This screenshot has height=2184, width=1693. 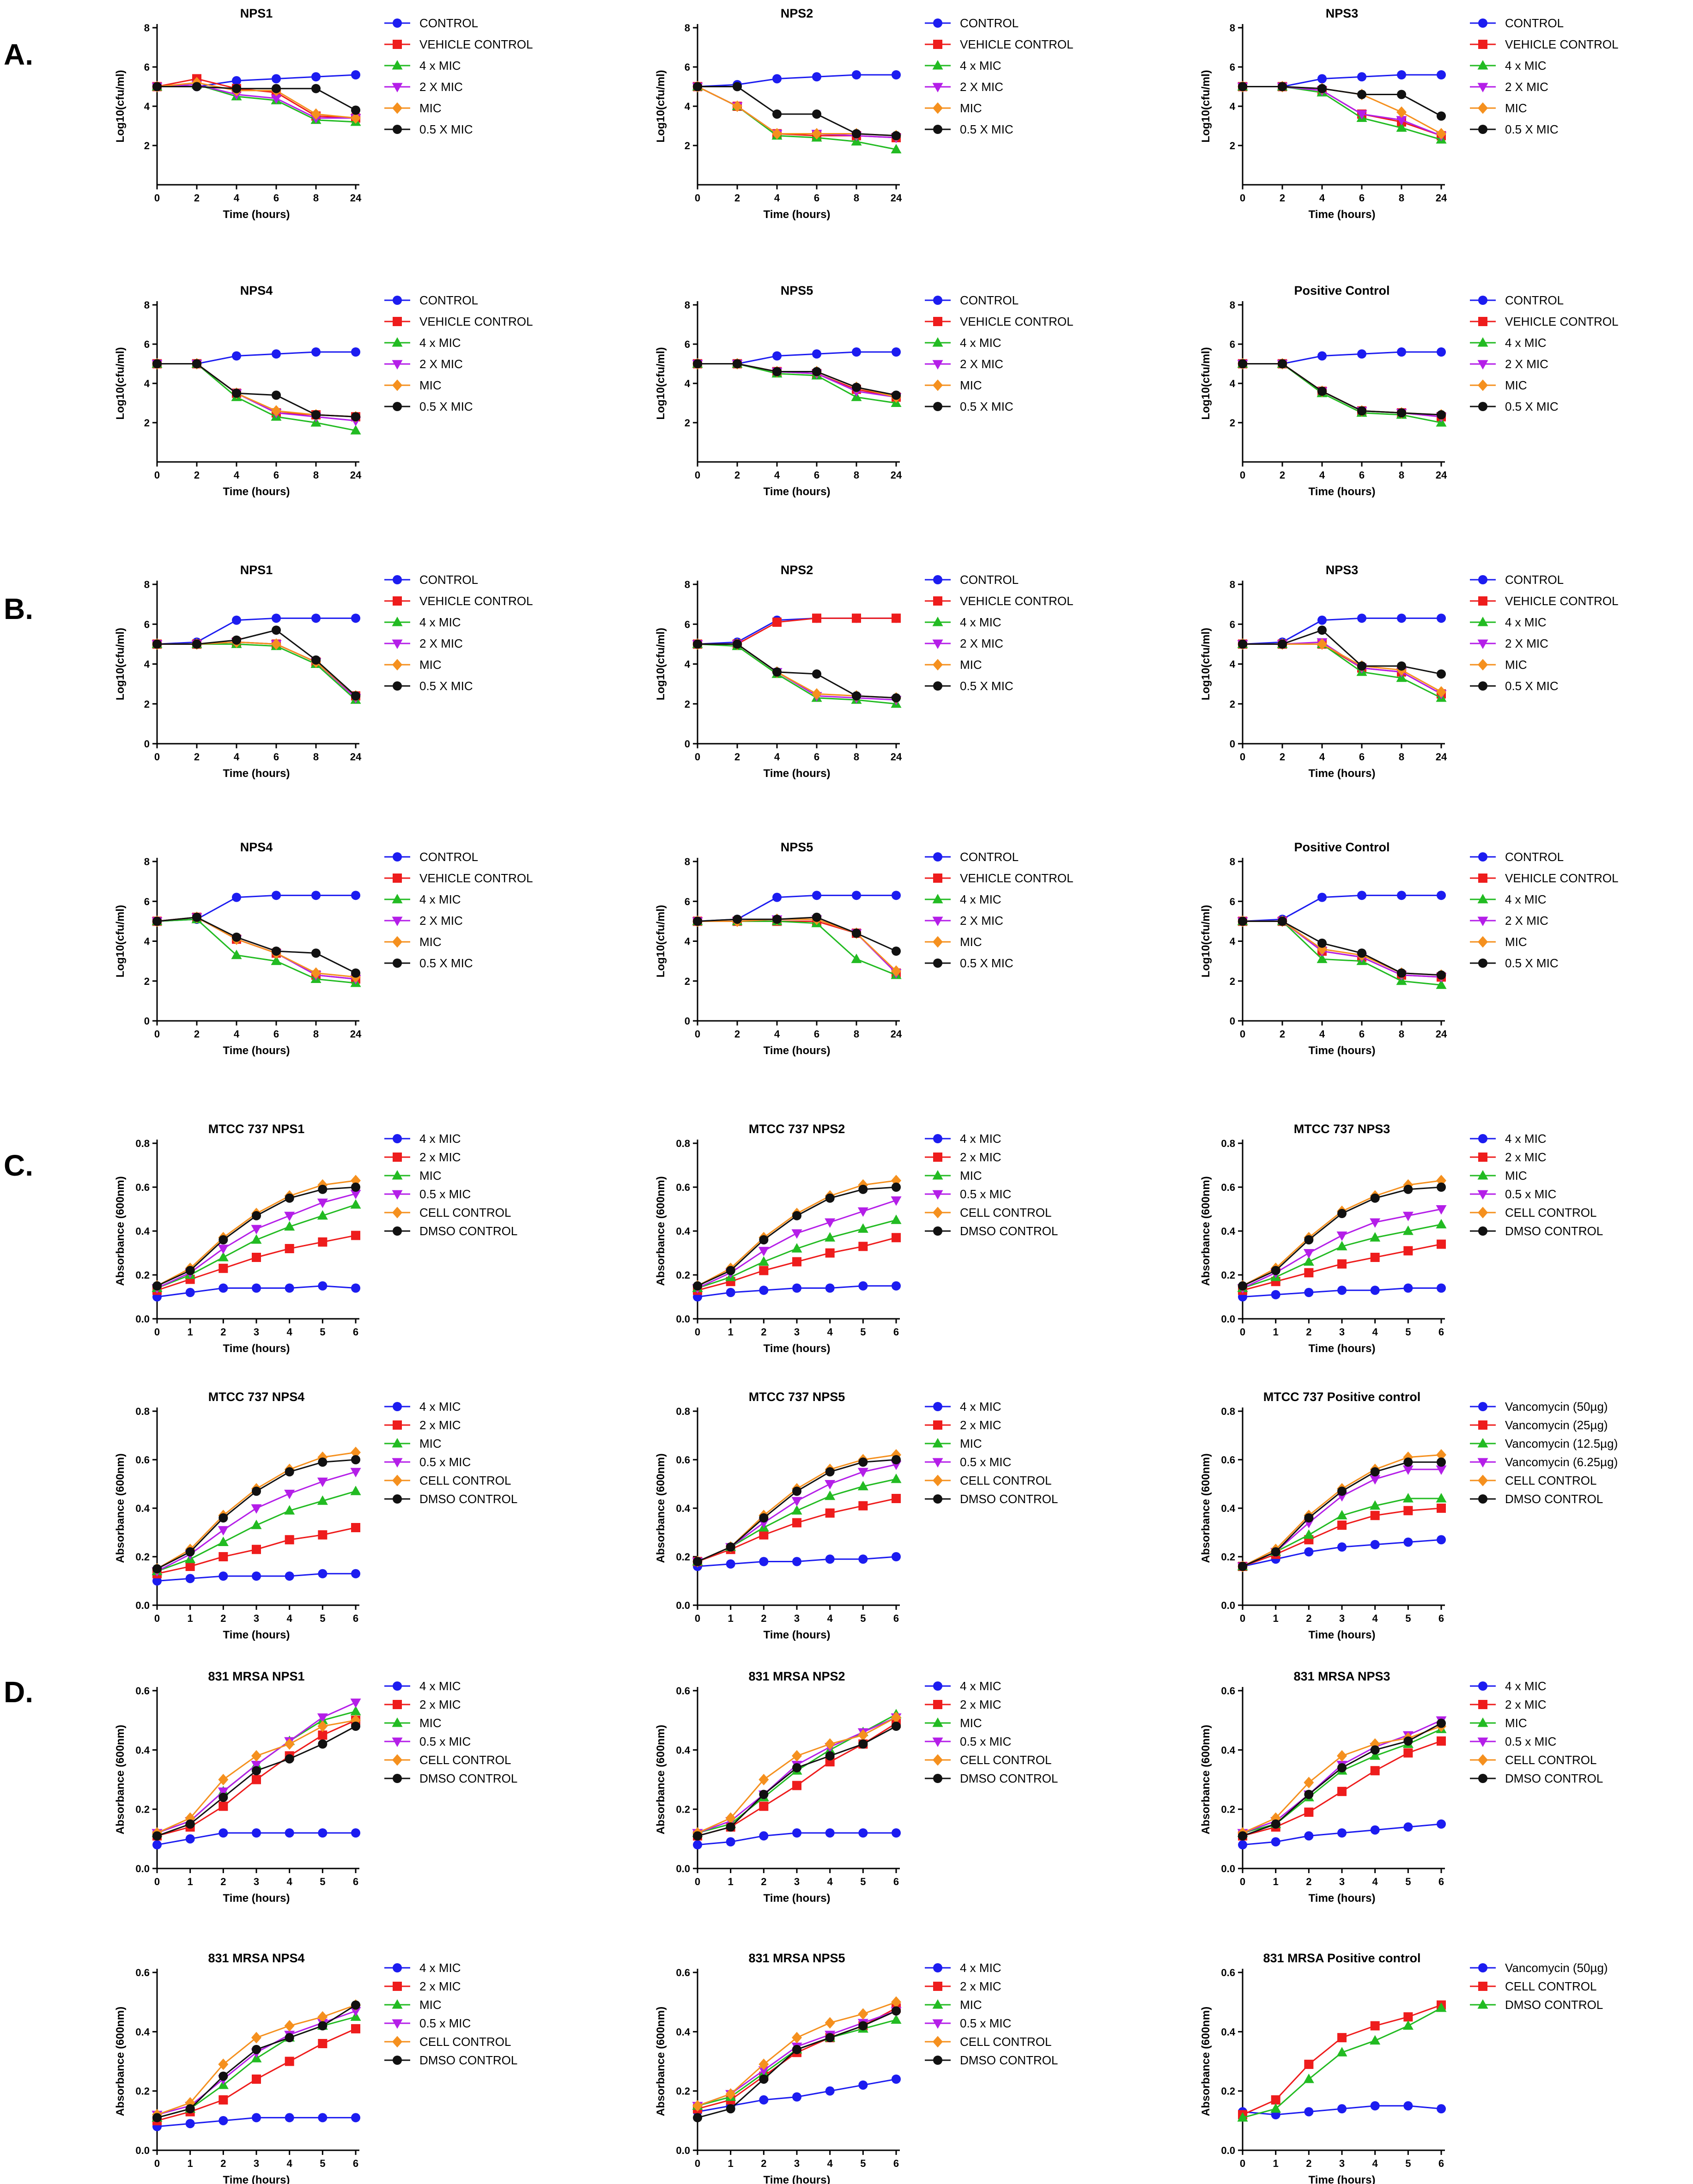 What do you see at coordinates (1232, 423) in the screenshot?
I see `y-tick-label: 2` at bounding box center [1232, 423].